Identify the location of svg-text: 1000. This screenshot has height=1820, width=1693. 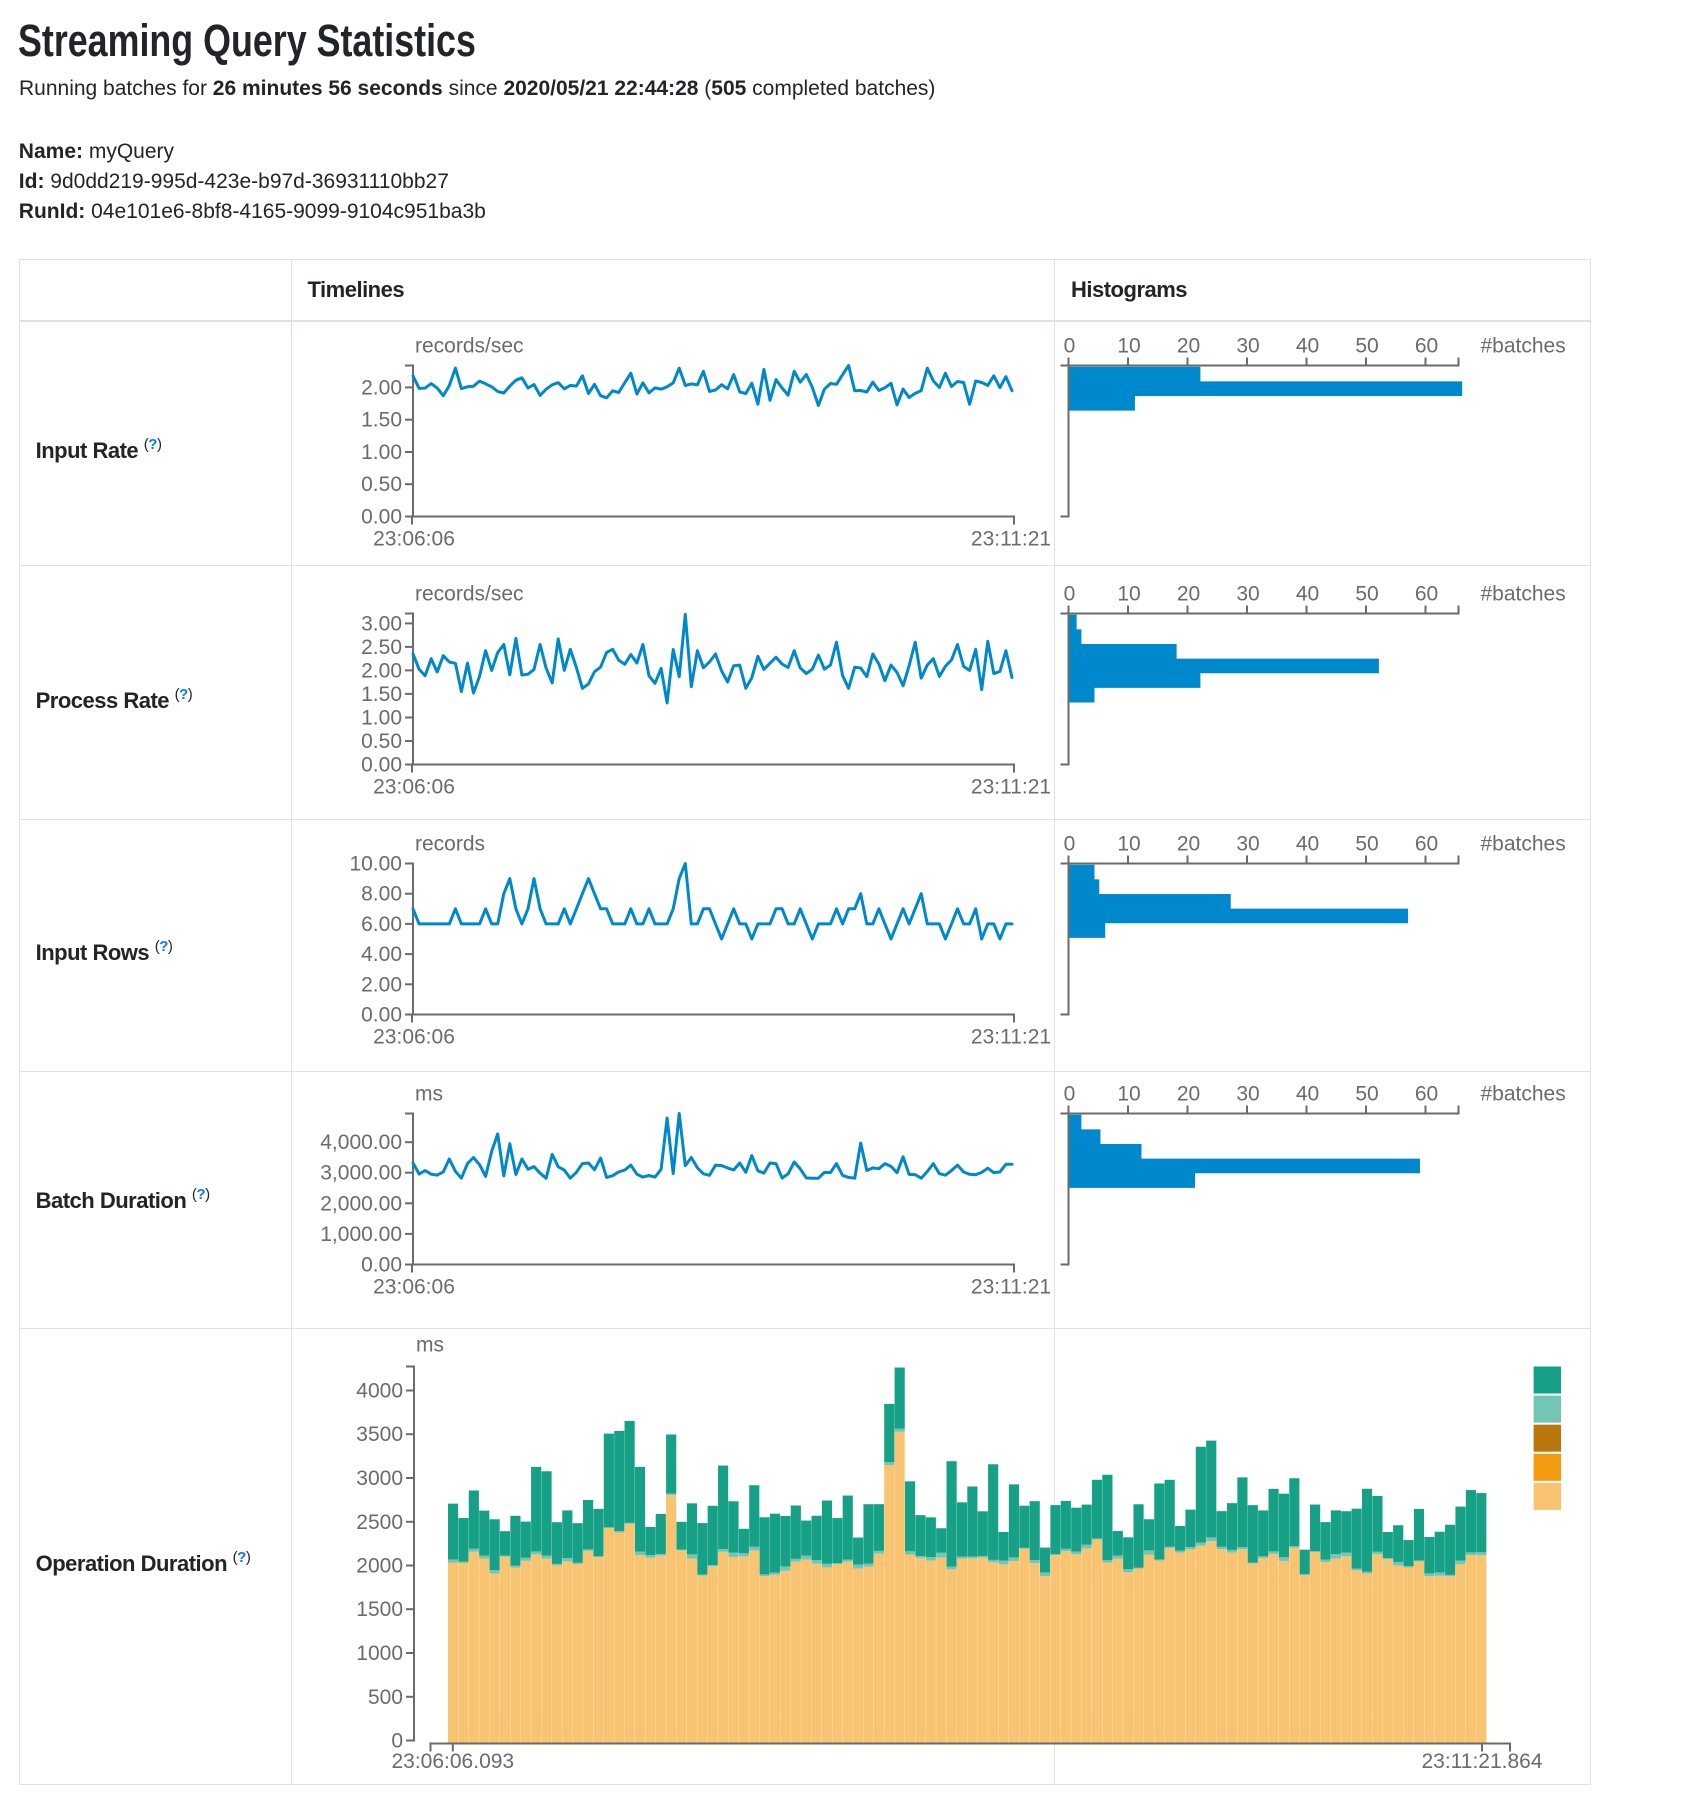
(379, 1653).